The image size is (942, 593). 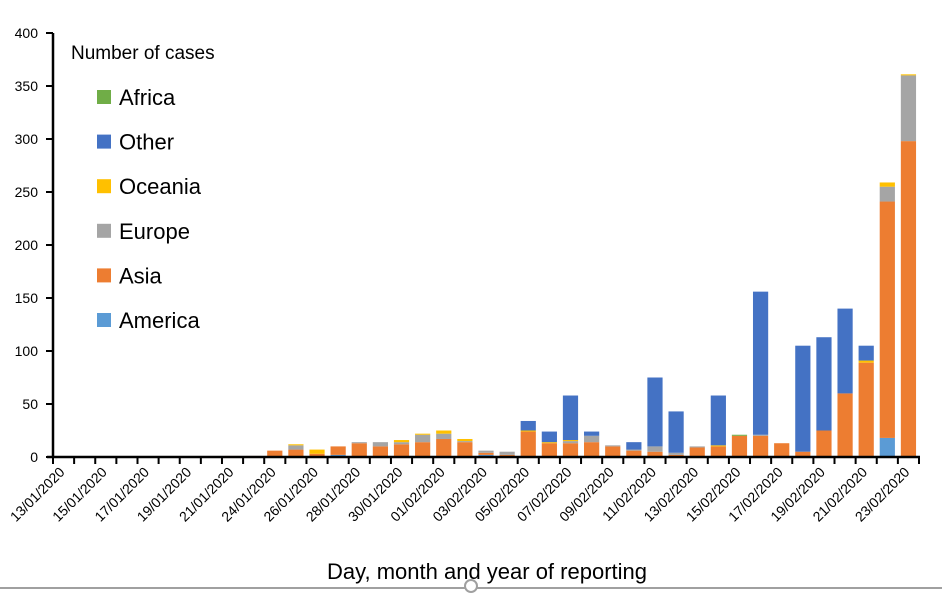 I want to click on legend-title: Number of cases, so click(x=143, y=53).